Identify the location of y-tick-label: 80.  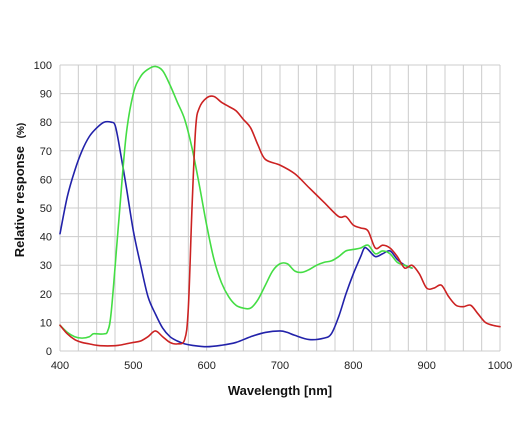
(46, 123).